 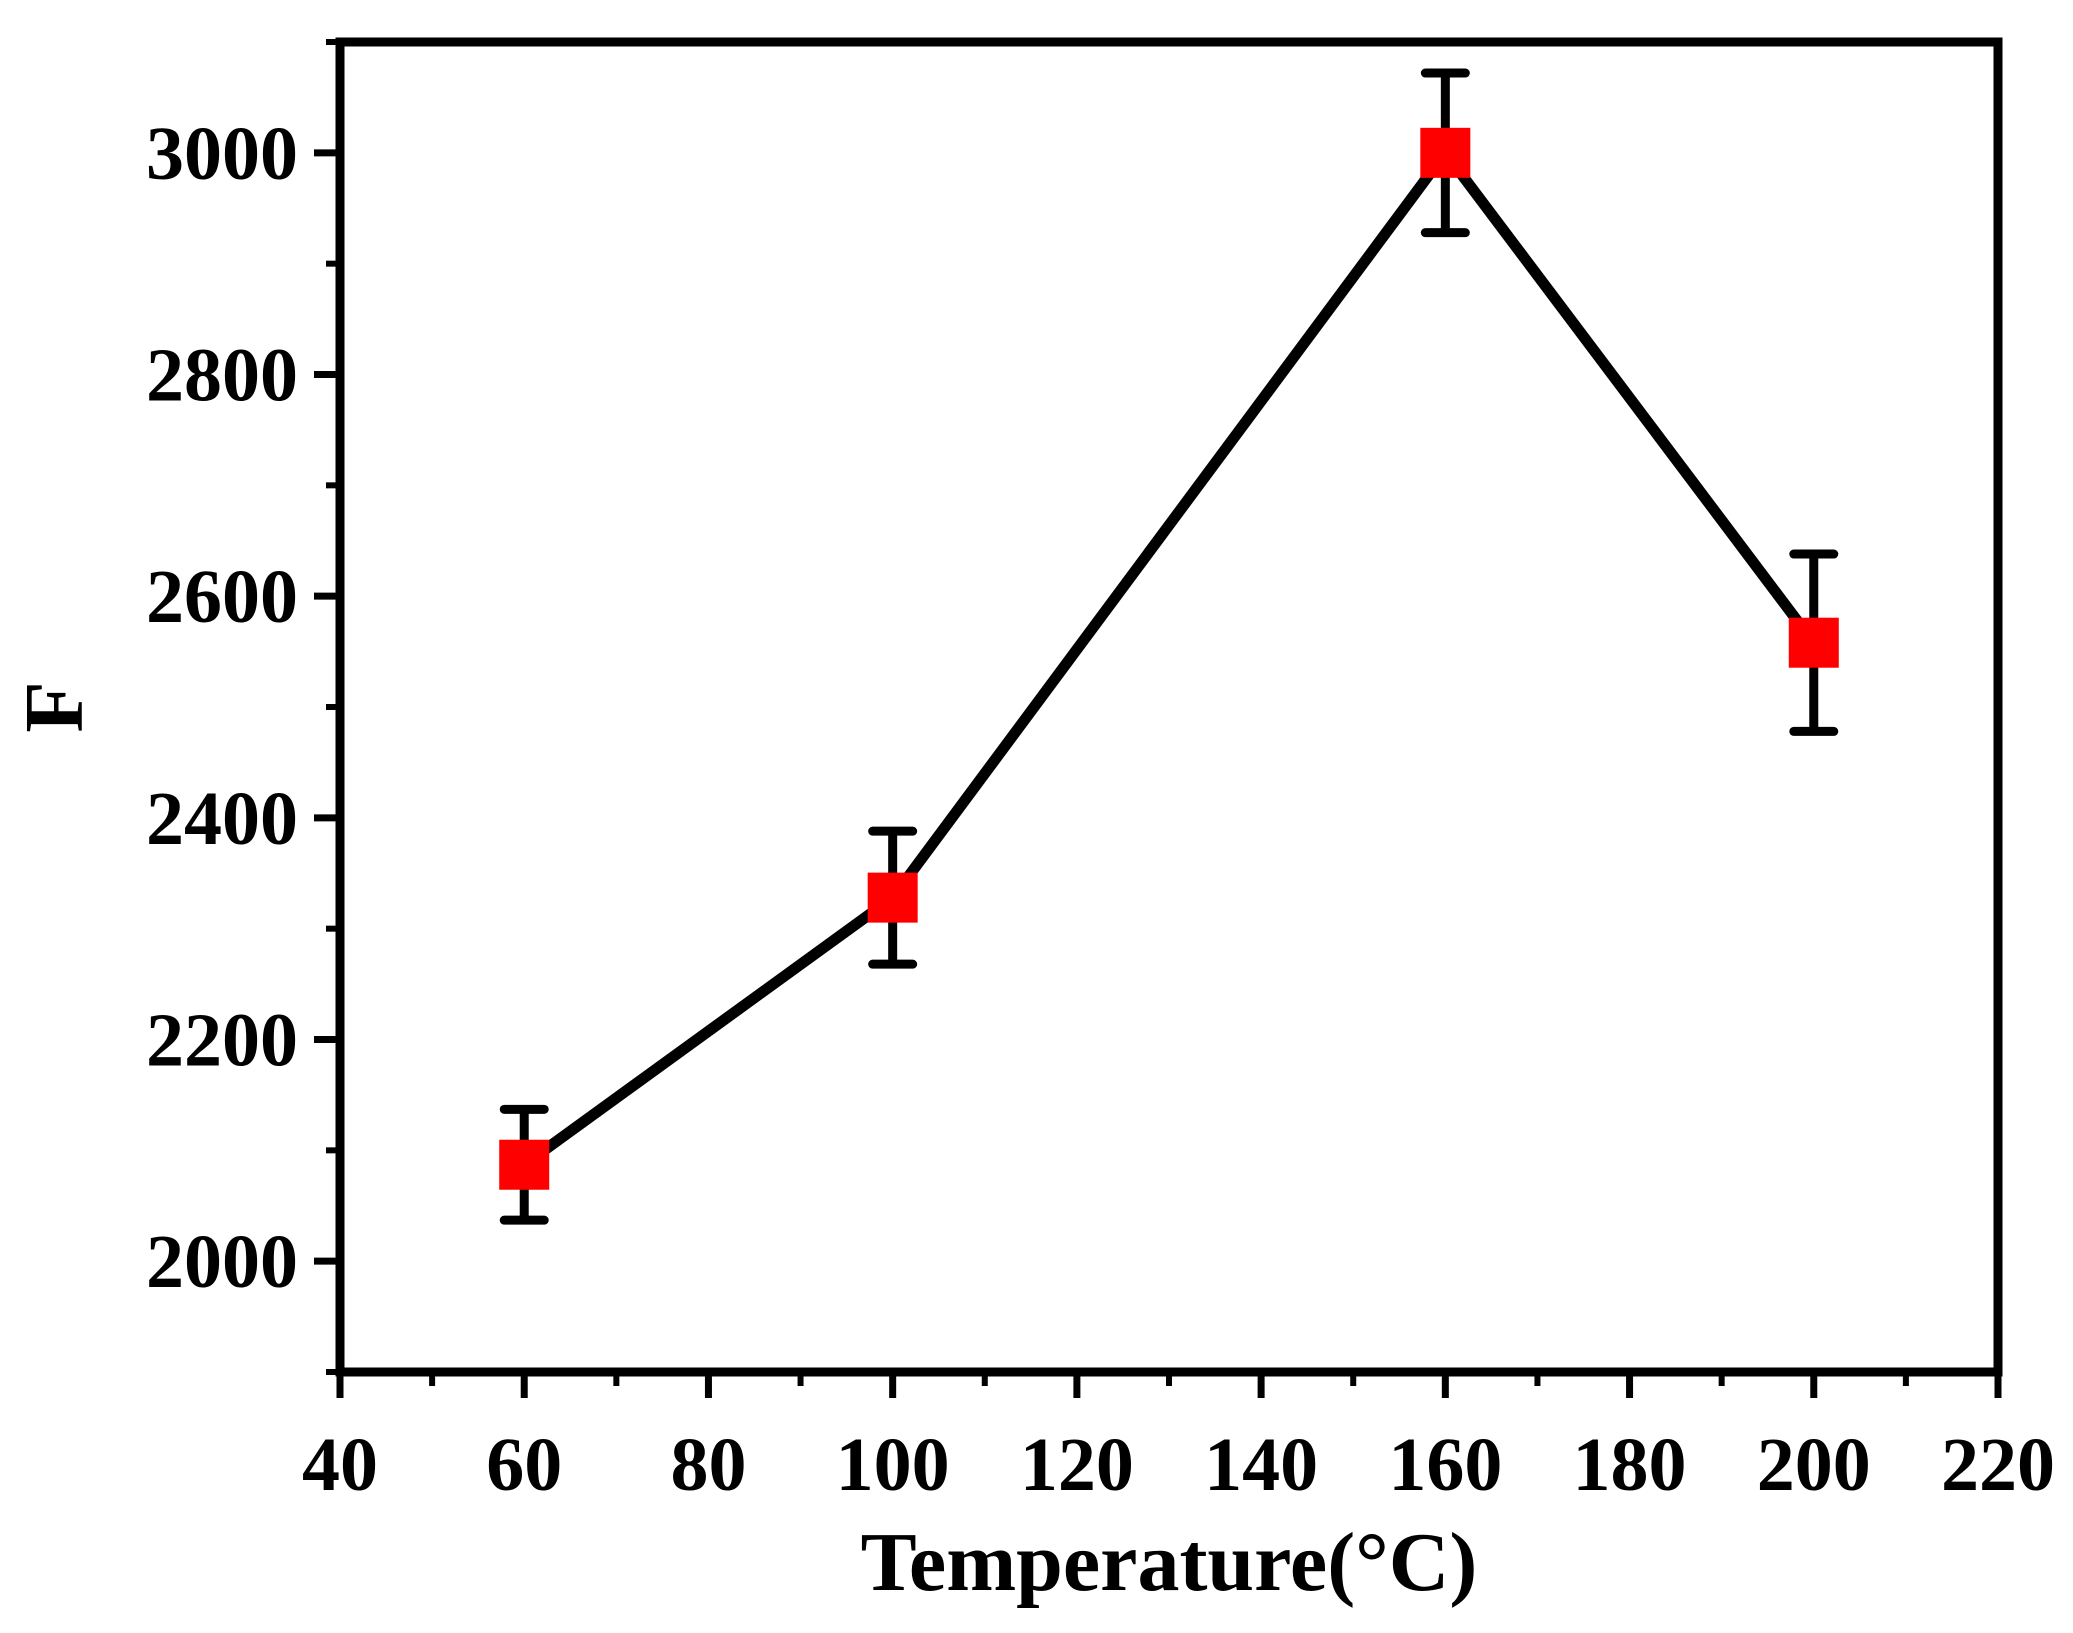 What do you see at coordinates (1998, 1465) in the screenshot?
I see `x-tick-label: 220` at bounding box center [1998, 1465].